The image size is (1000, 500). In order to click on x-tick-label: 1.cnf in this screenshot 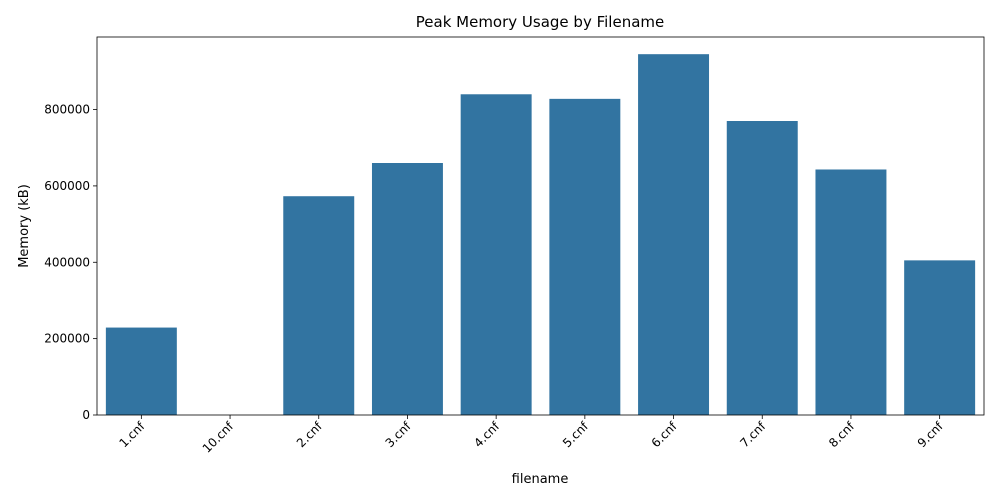, I will do `click(132, 435)`.